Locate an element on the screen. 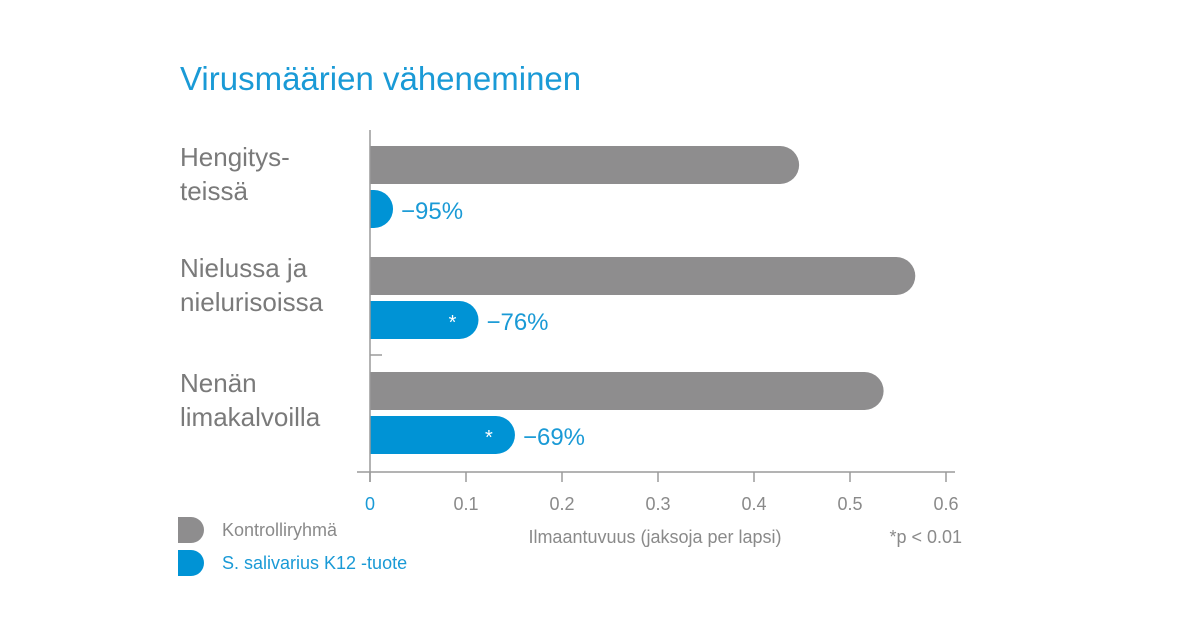 The width and height of the screenshot is (1200, 630). x-tick-label: 0 is located at coordinates (370, 504).